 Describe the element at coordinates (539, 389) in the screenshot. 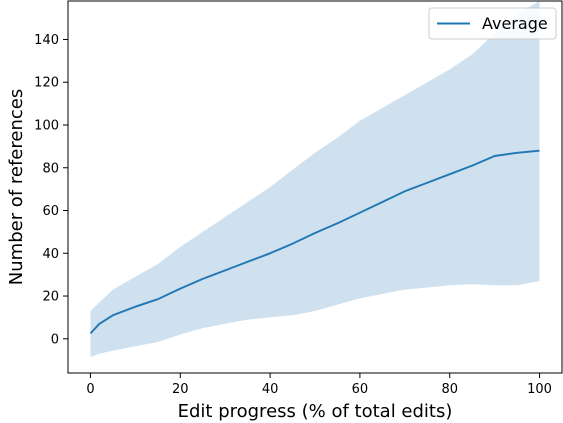

I see `x-tick-label: 100` at that location.